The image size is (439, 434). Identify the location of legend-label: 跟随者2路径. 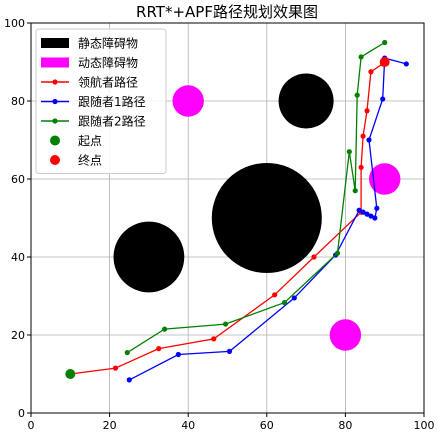
(112, 121).